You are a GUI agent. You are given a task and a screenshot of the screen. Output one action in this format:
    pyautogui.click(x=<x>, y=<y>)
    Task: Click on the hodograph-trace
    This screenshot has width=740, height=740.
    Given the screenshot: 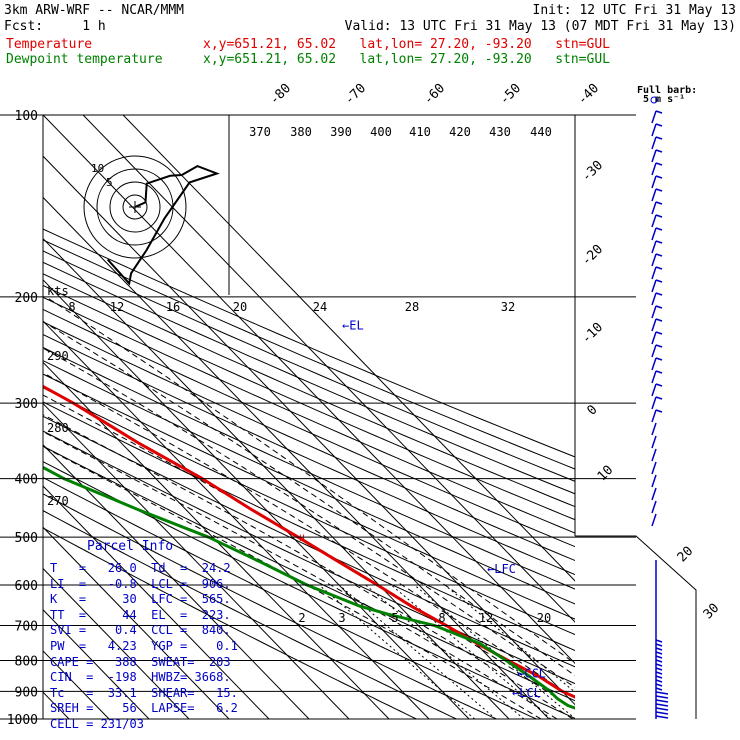 What is the action you would take?
    pyautogui.click(x=163, y=225)
    